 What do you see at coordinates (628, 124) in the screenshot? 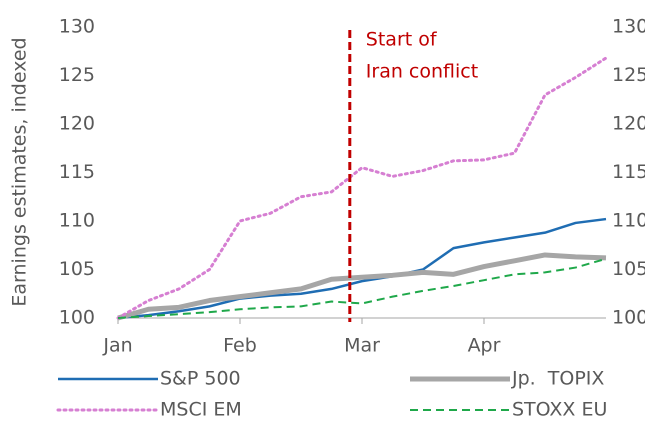
I see `y2-tick-label: 120` at bounding box center [628, 124].